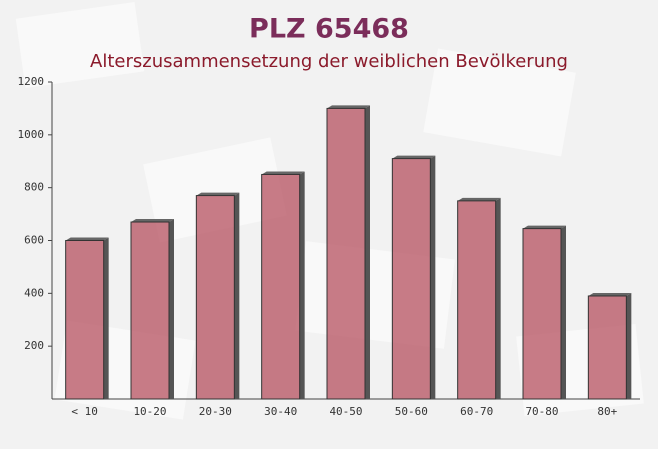 This screenshot has width=658, height=449. I want to click on x-tick-label: 10-20, so click(149, 411).